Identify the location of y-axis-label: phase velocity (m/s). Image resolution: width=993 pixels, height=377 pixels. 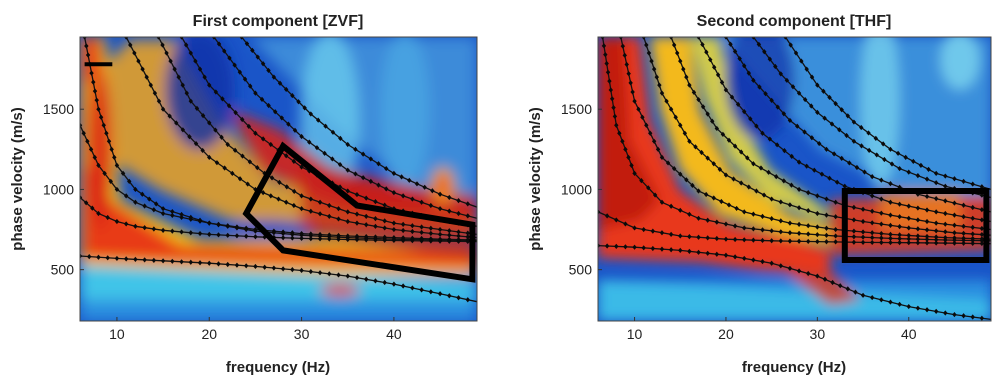
(17, 178).